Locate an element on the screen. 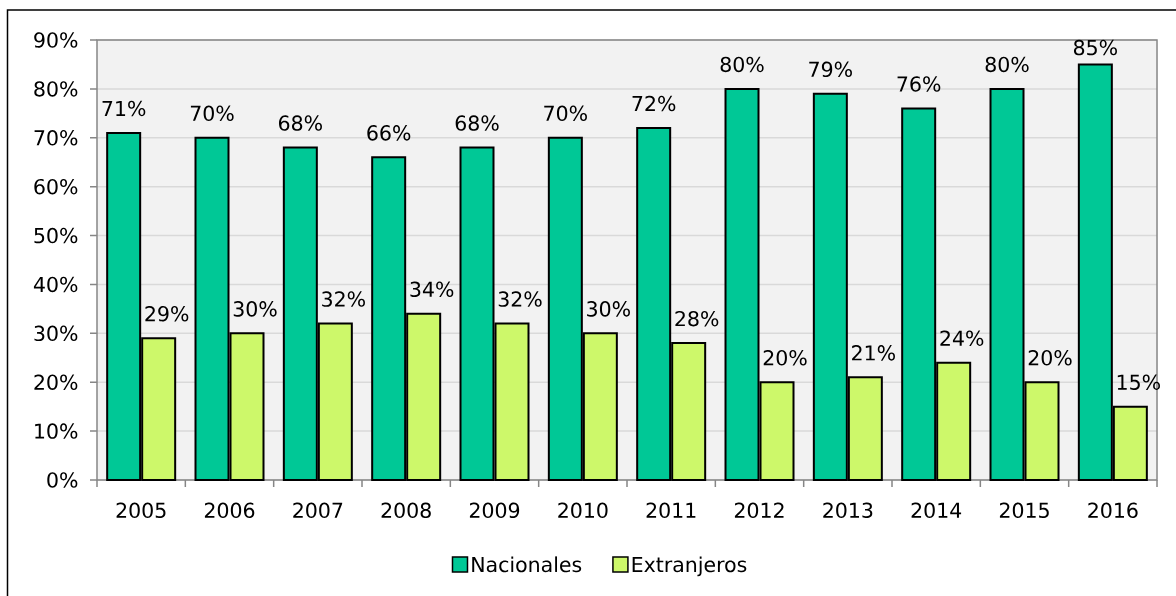  legend-label: Extranjeros is located at coordinates (689, 566).